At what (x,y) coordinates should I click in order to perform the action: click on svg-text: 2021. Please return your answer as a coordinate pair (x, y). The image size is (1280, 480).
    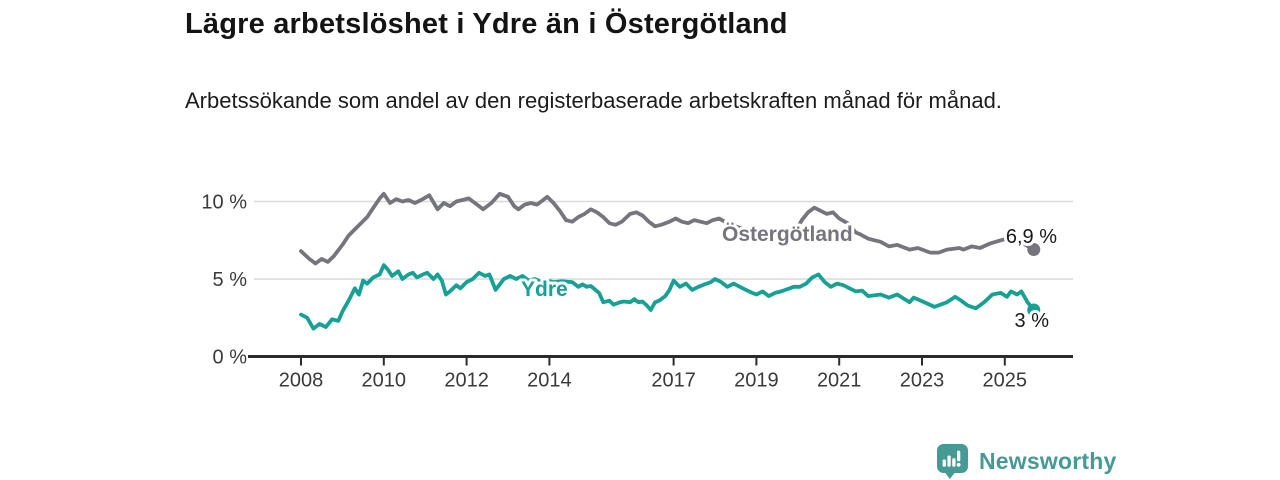
    Looking at the image, I should click on (839, 381).